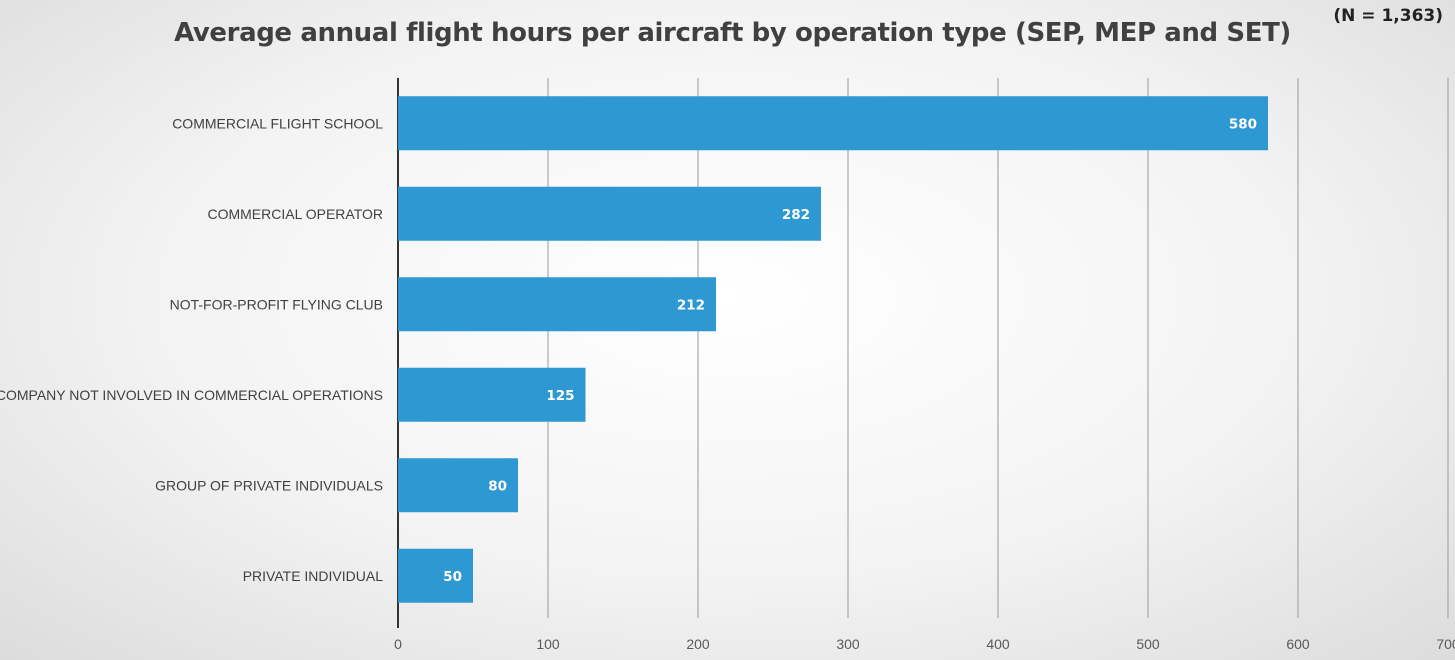 The height and width of the screenshot is (660, 1455). Describe the element at coordinates (548, 644) in the screenshot. I see `x-tick-label: 100` at that location.